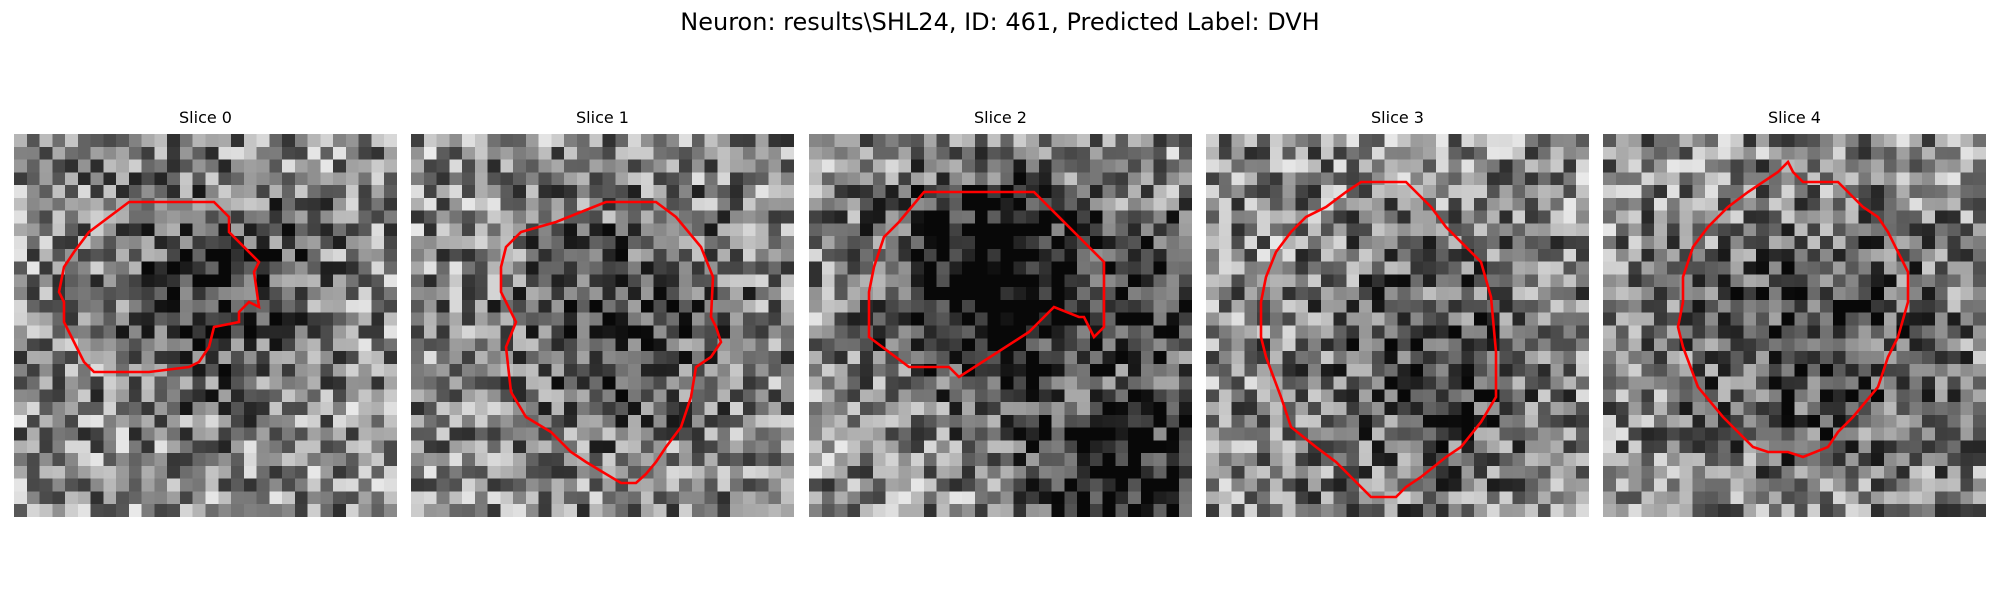 This screenshot has height=600, width=2000. I want to click on slice-title: Slice 3, so click(1397, 117).